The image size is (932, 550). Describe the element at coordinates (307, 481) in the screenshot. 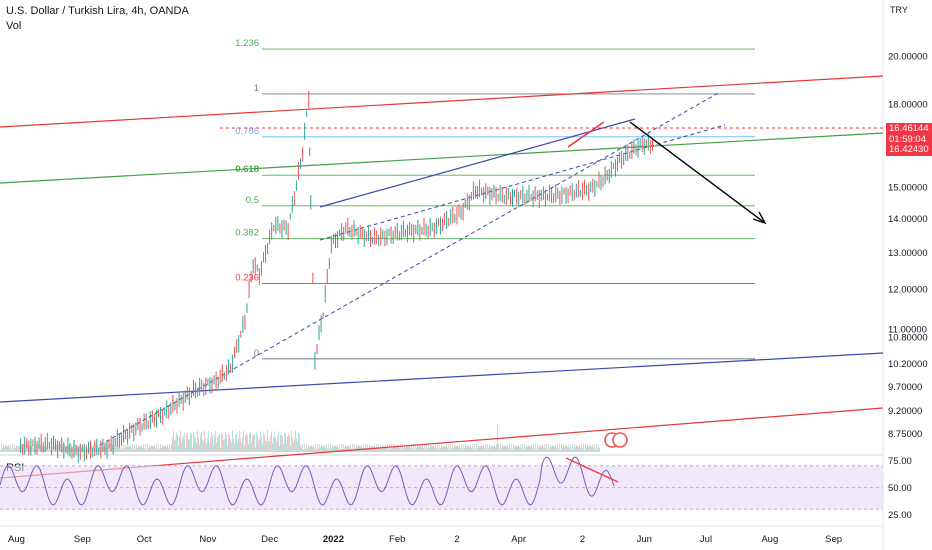

I see `rsi-line` at that location.